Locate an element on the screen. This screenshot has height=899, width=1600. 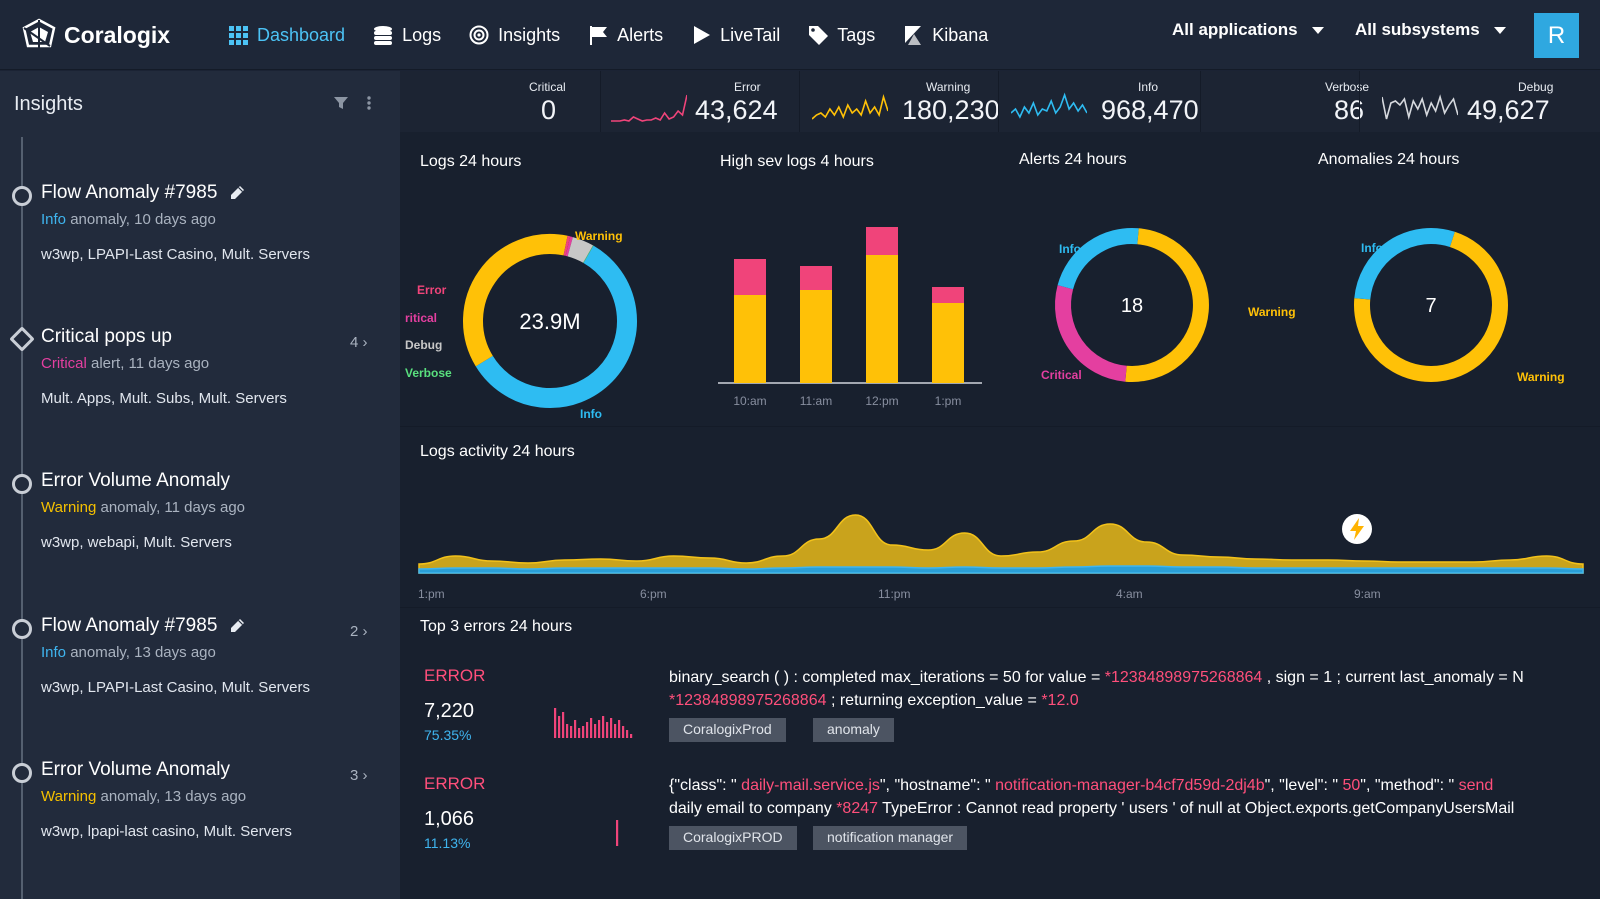
top-errors-title: Top 3 errors 24 hours is located at coordinates (496, 626).